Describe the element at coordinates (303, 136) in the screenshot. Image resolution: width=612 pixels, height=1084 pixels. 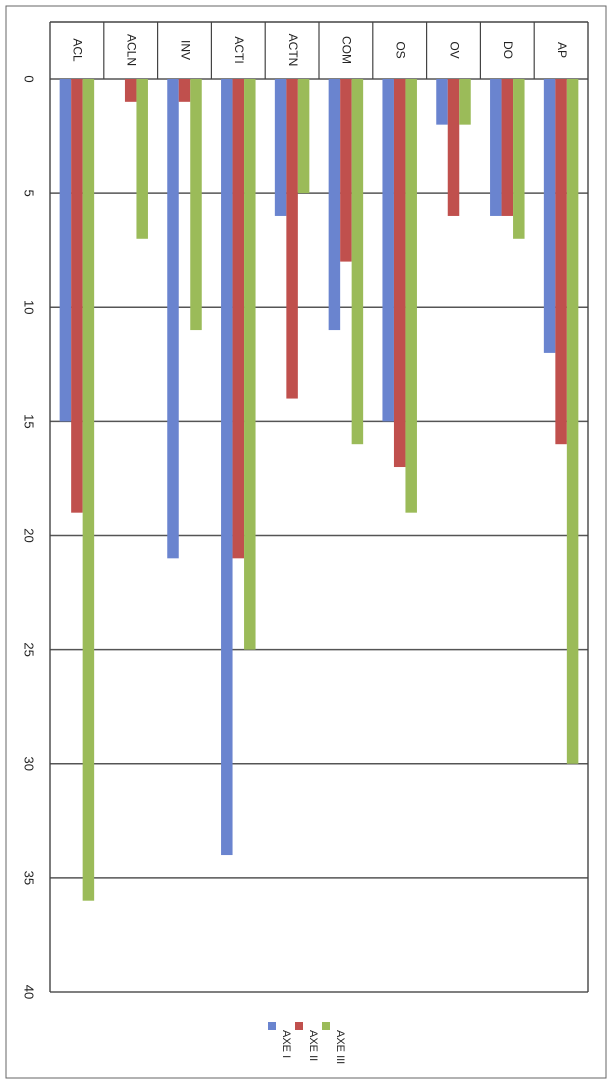
I see `bar-actn-axe-iii` at that location.